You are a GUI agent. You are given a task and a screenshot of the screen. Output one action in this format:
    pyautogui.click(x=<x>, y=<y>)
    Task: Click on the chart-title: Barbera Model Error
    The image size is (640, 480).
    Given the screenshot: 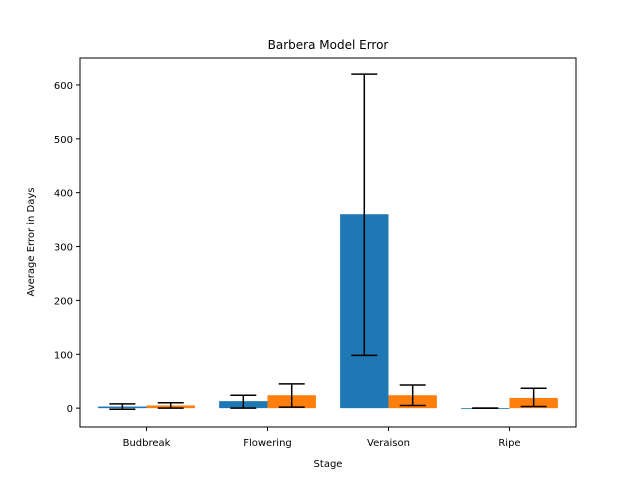 What is the action you would take?
    pyautogui.click(x=328, y=45)
    